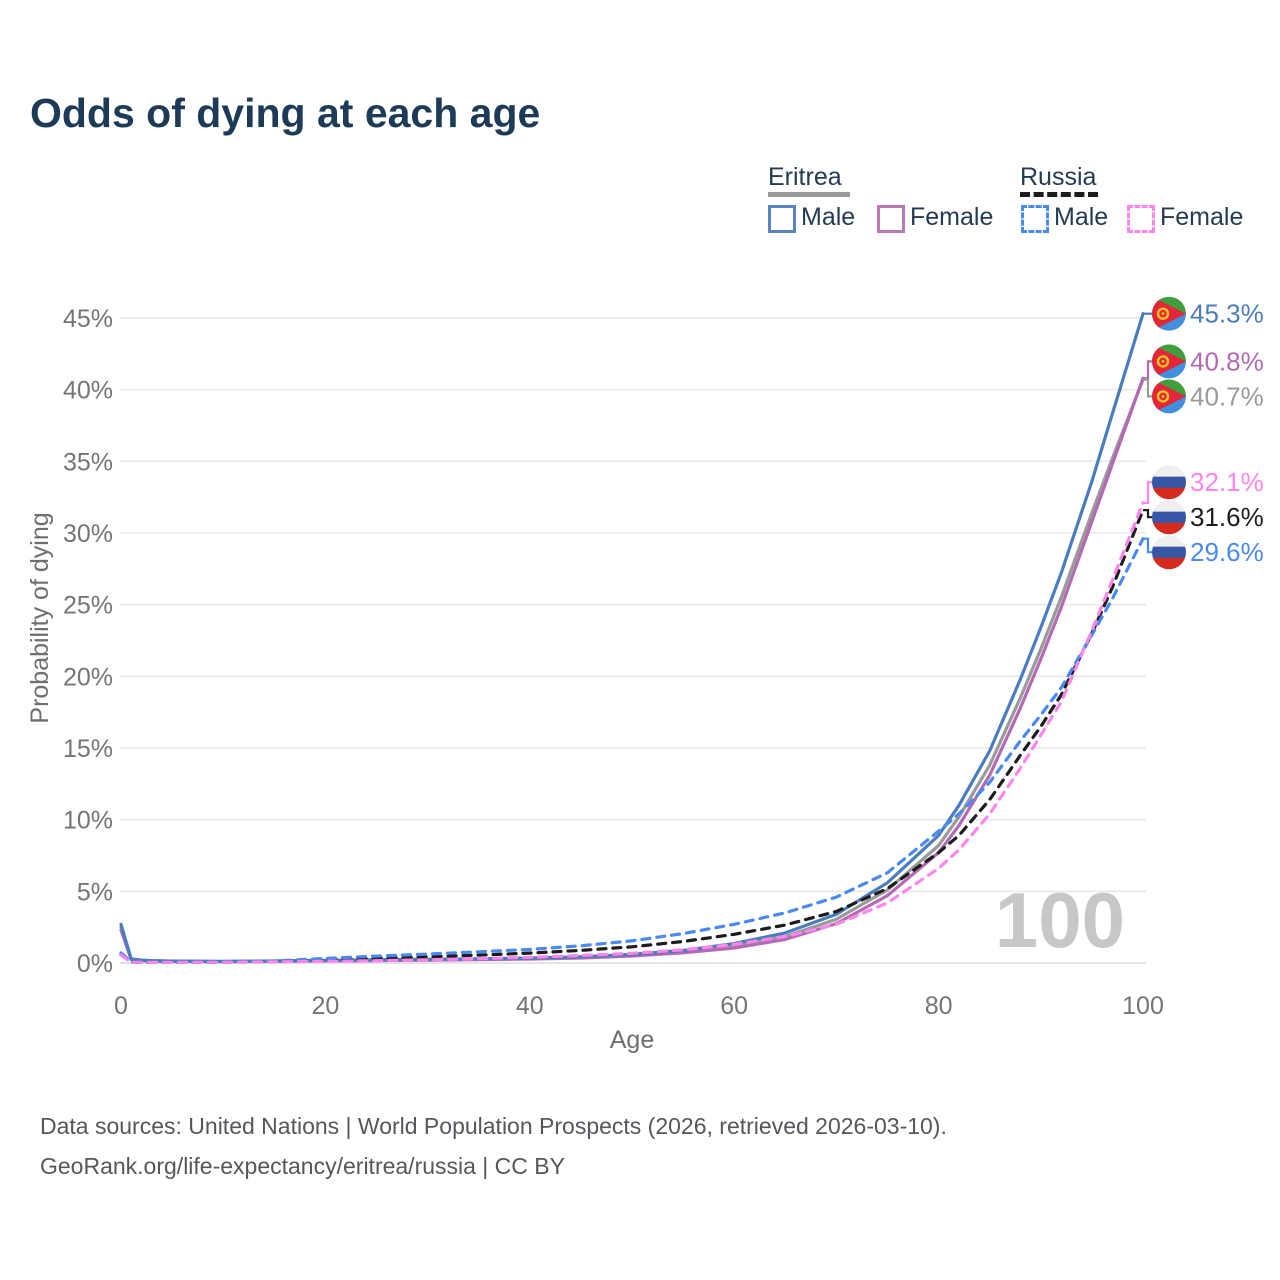 This screenshot has height=1280, width=1280. Describe the element at coordinates (1143, 1006) in the screenshot. I see `x-tick-label: 100` at that location.